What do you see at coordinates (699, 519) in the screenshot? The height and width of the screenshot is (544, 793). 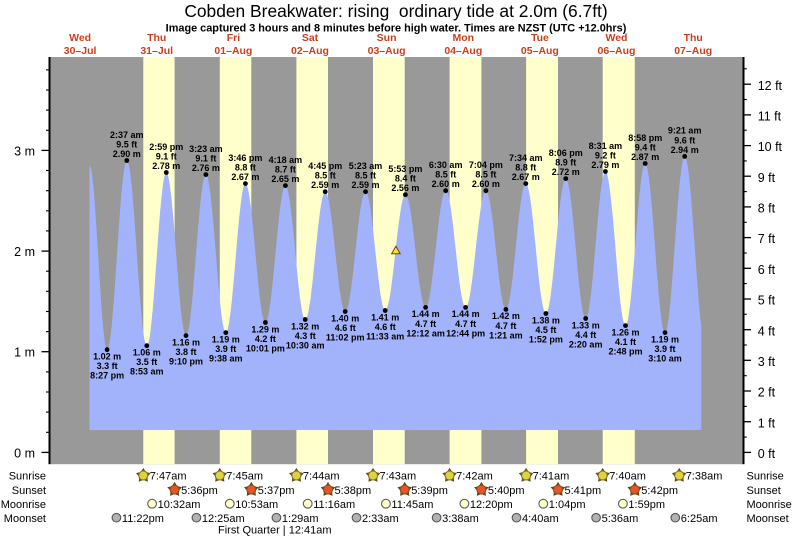 I see `svg-text: 6:25am` at bounding box center [699, 519].